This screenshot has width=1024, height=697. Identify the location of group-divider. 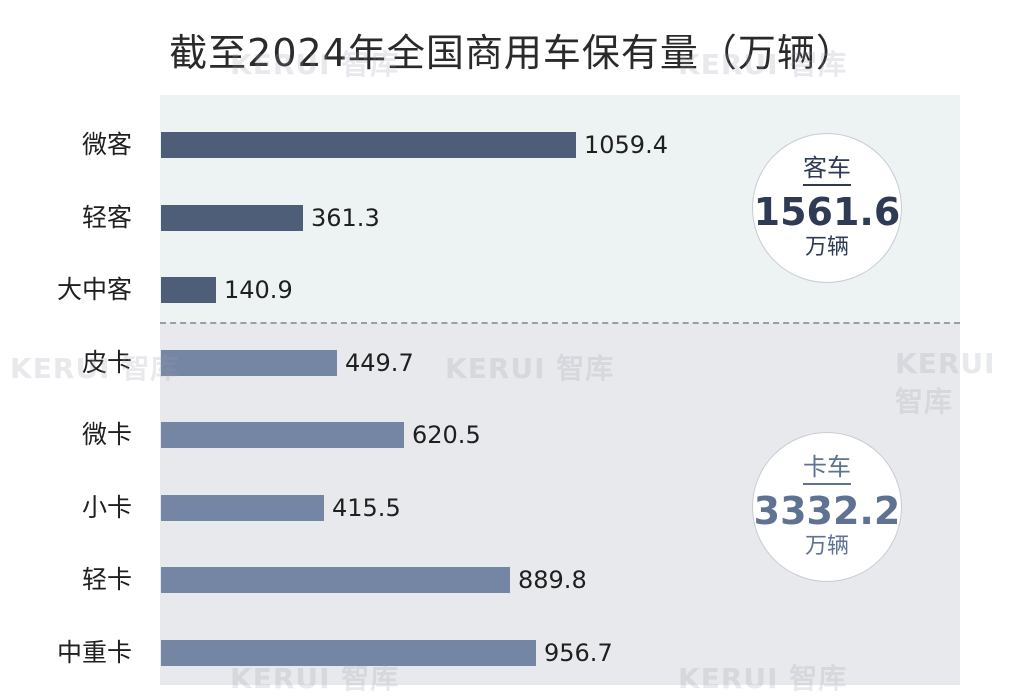
(560, 323).